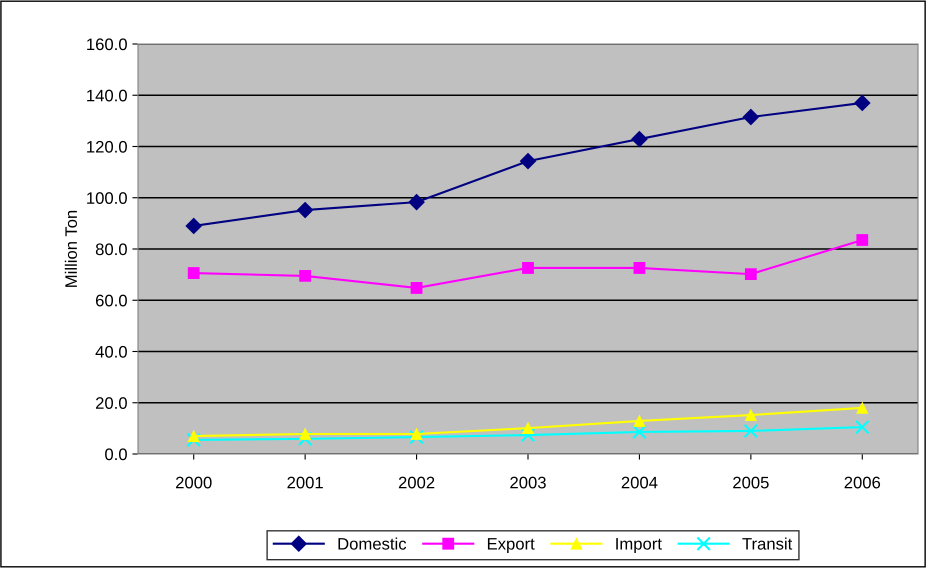  Describe the element at coordinates (107, 44) in the screenshot. I see `y-tick-label: 160.0` at that location.